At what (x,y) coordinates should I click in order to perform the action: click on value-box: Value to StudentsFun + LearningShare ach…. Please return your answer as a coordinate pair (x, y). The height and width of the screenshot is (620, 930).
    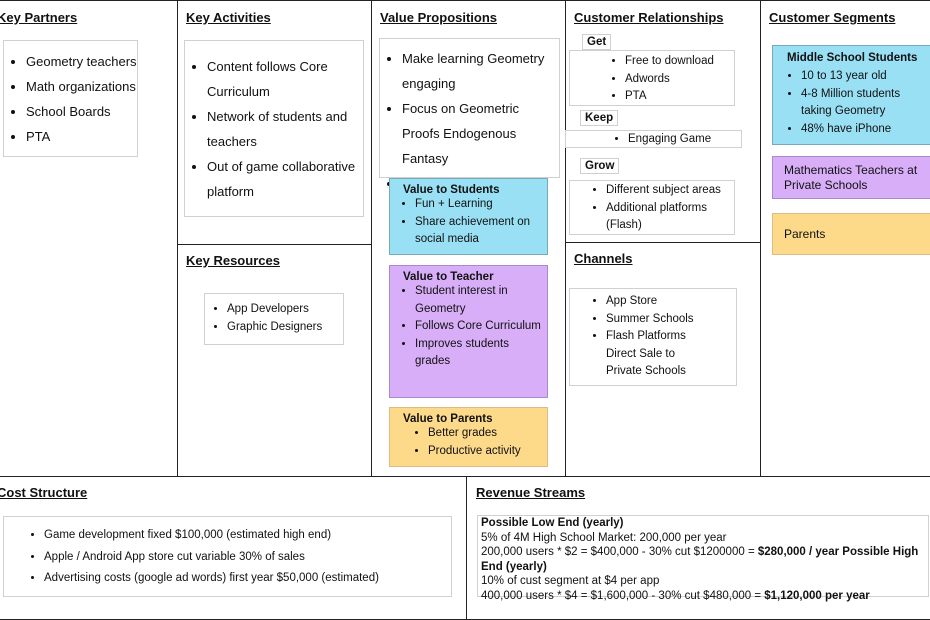
    Looking at the image, I should click on (468, 216).